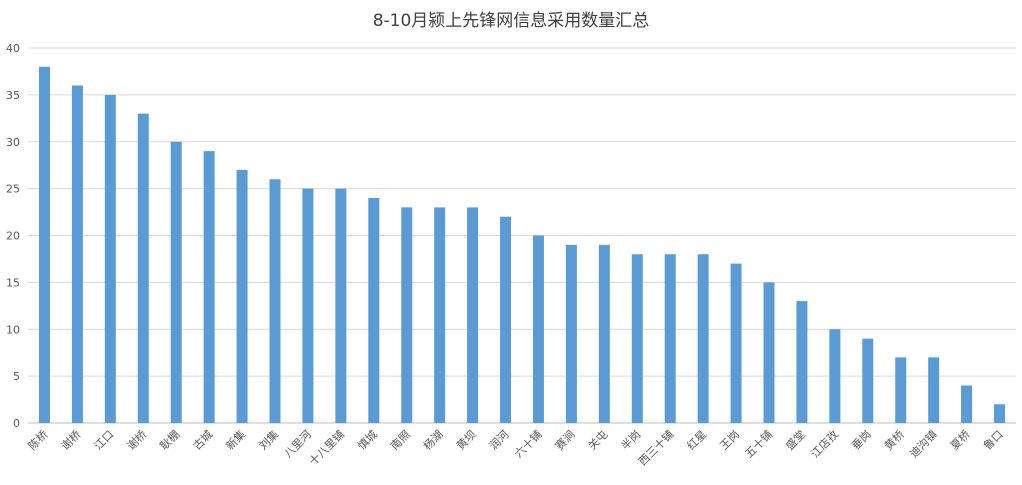 The width and height of the screenshot is (1022, 485). Describe the element at coordinates (893, 439) in the screenshot. I see `x-tick-label: 黄桥` at that location.